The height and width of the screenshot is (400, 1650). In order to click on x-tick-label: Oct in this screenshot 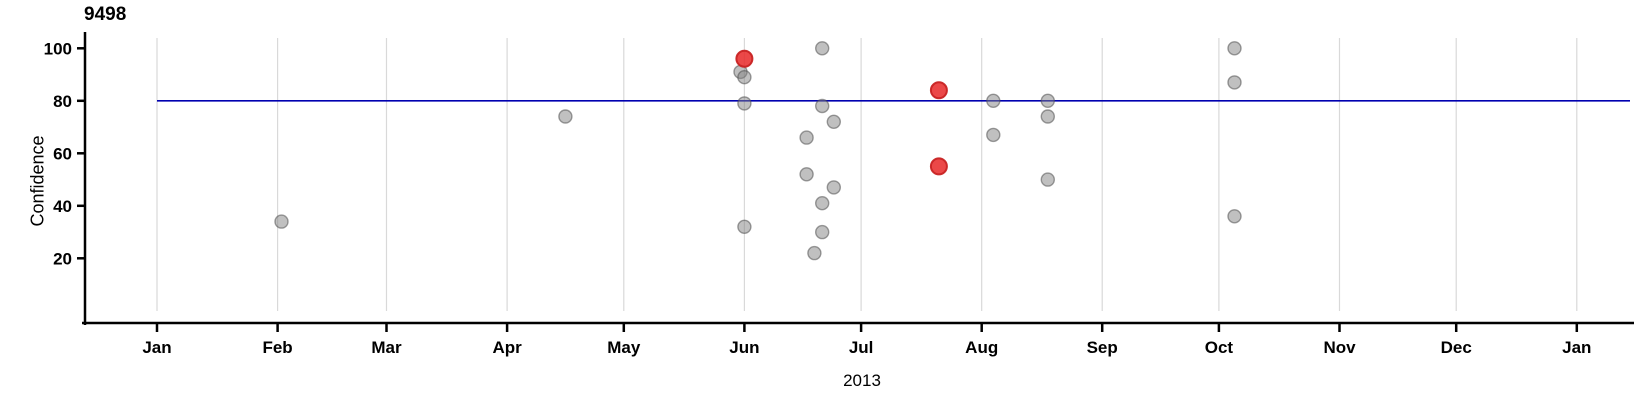, I will do `click(1219, 347)`.